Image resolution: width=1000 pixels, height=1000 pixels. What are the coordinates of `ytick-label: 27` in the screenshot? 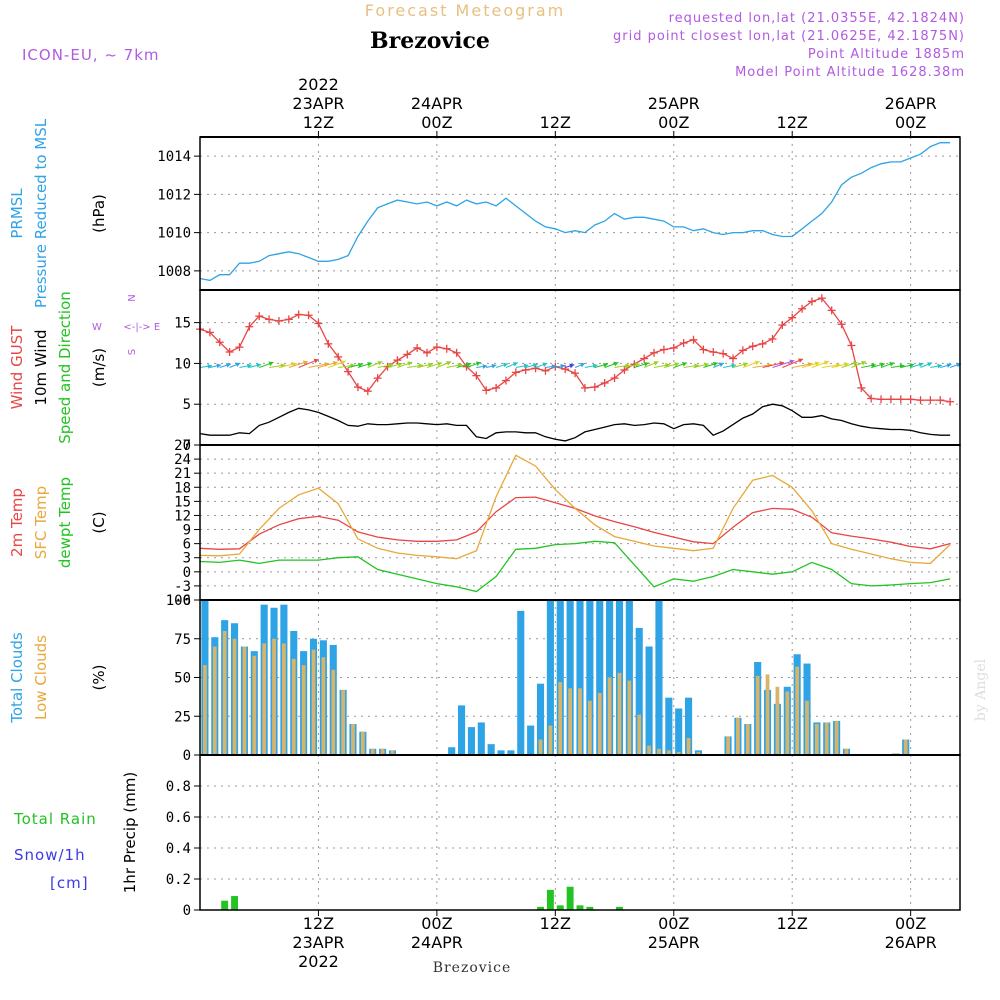 It's located at (182, 446).